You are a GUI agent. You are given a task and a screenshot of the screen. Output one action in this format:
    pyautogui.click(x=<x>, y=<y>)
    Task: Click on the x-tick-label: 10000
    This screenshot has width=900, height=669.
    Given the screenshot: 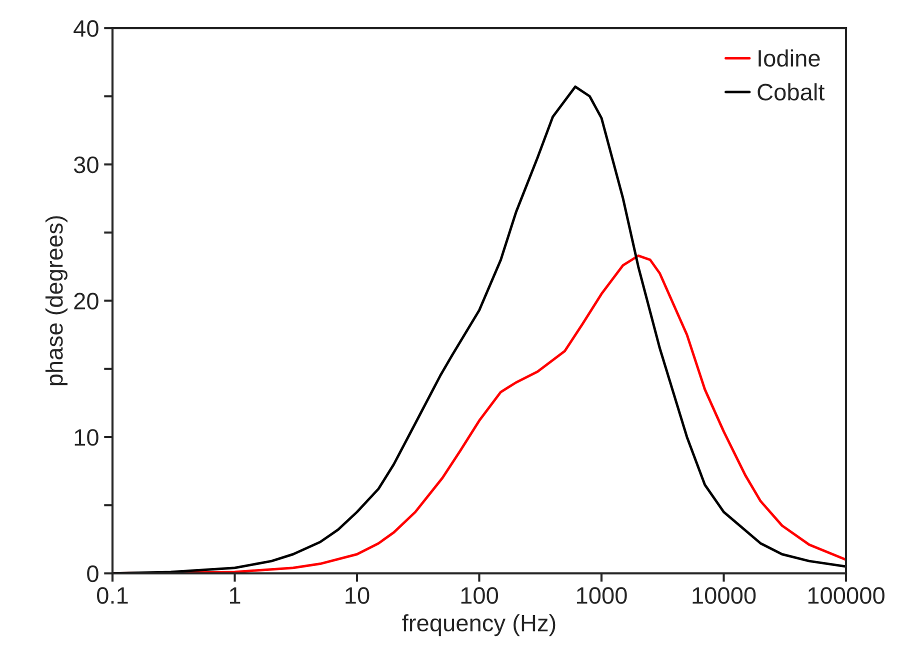 What is the action you would take?
    pyautogui.click(x=724, y=595)
    